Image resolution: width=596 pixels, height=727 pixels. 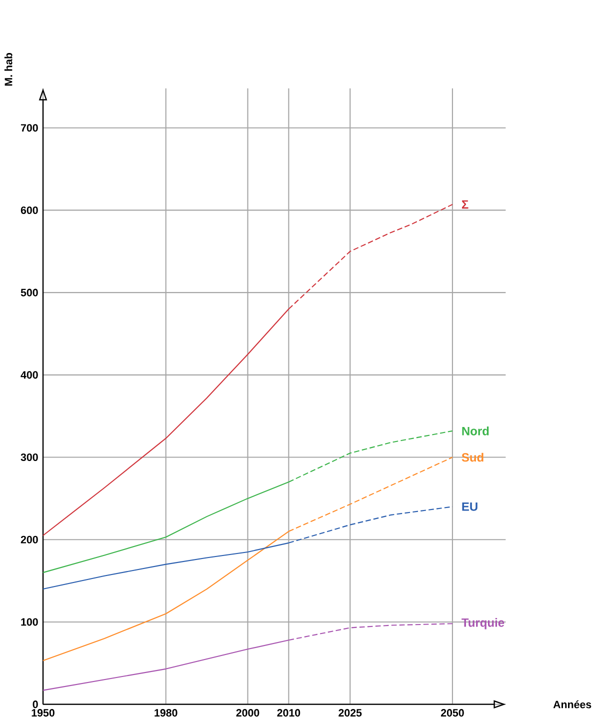 I want to click on x-tick-label: 2000, so click(x=248, y=713).